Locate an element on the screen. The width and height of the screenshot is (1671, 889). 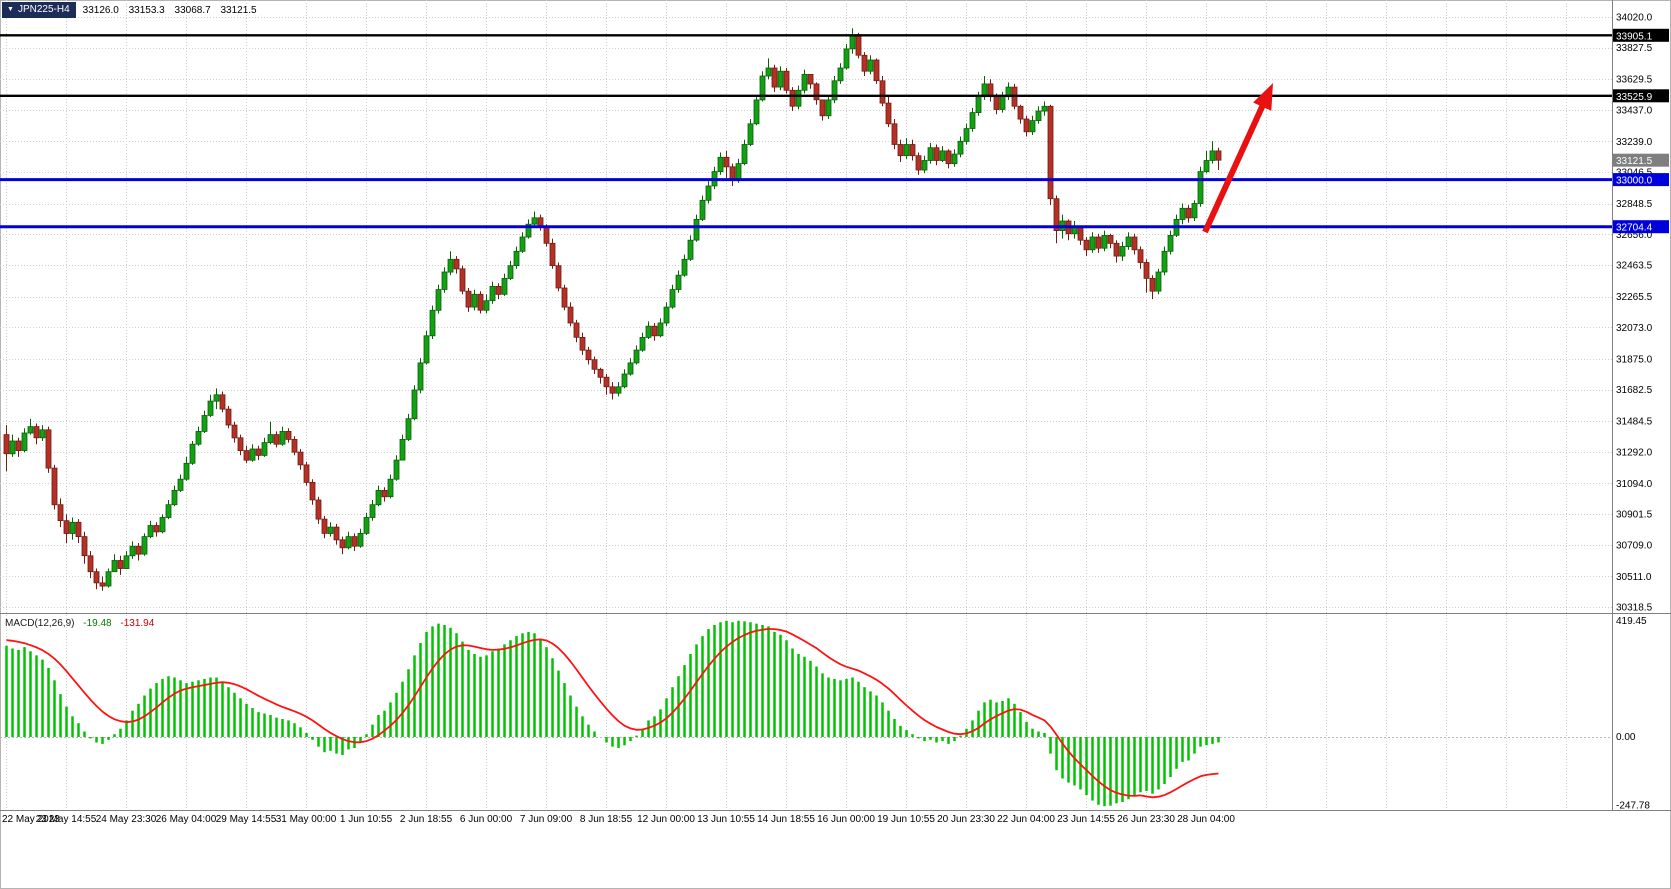
price-tick-label: 32265.5 is located at coordinates (1634, 297).